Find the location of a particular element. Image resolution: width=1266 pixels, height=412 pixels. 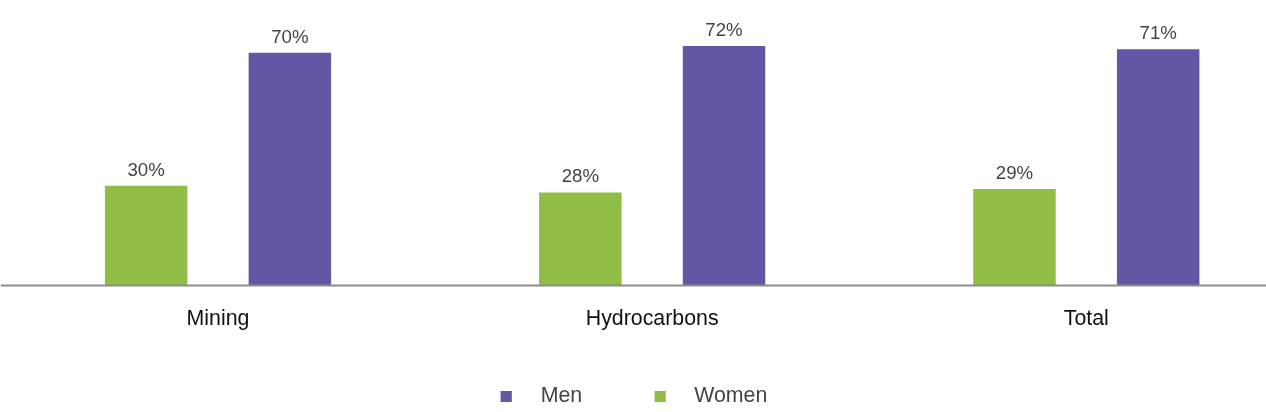

x-tick-label: Hydrocarbons is located at coordinates (652, 317).